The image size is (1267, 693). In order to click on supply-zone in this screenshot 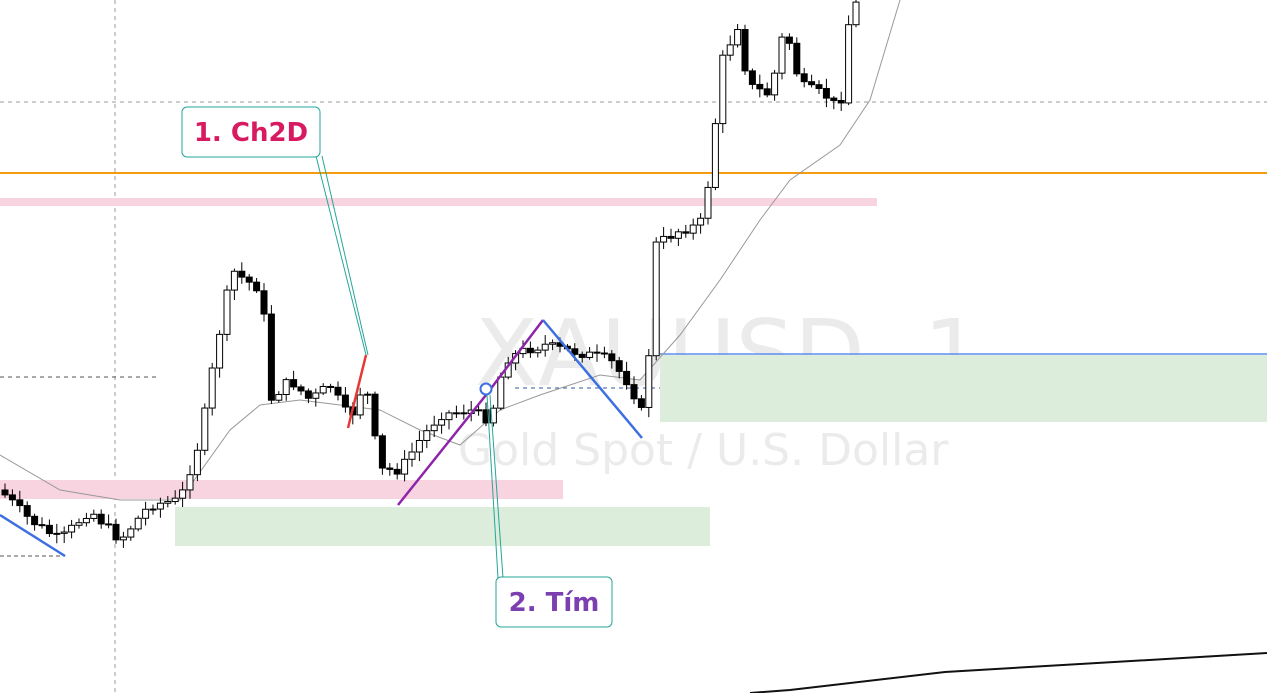, I will do `click(281, 489)`.